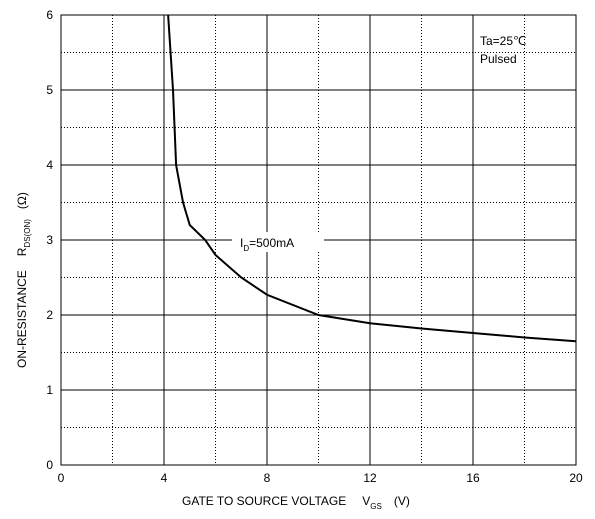 This screenshot has width=595, height=519. I want to click on x-tick-label: 20, so click(576, 478).